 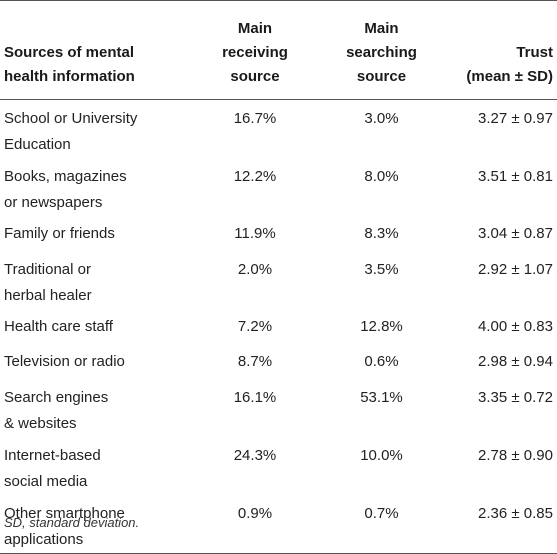 What do you see at coordinates (515, 455) in the screenshot?
I see `cell-trust: 2.78 ± 0.90` at bounding box center [515, 455].